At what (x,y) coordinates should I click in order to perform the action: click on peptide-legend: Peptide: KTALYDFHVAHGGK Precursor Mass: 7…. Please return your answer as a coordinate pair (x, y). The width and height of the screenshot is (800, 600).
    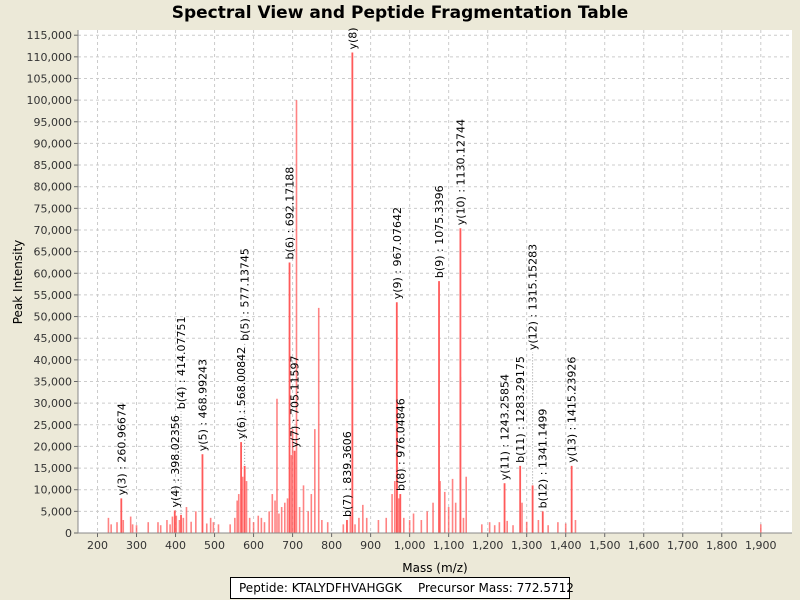
    Looking at the image, I should click on (402, 588).